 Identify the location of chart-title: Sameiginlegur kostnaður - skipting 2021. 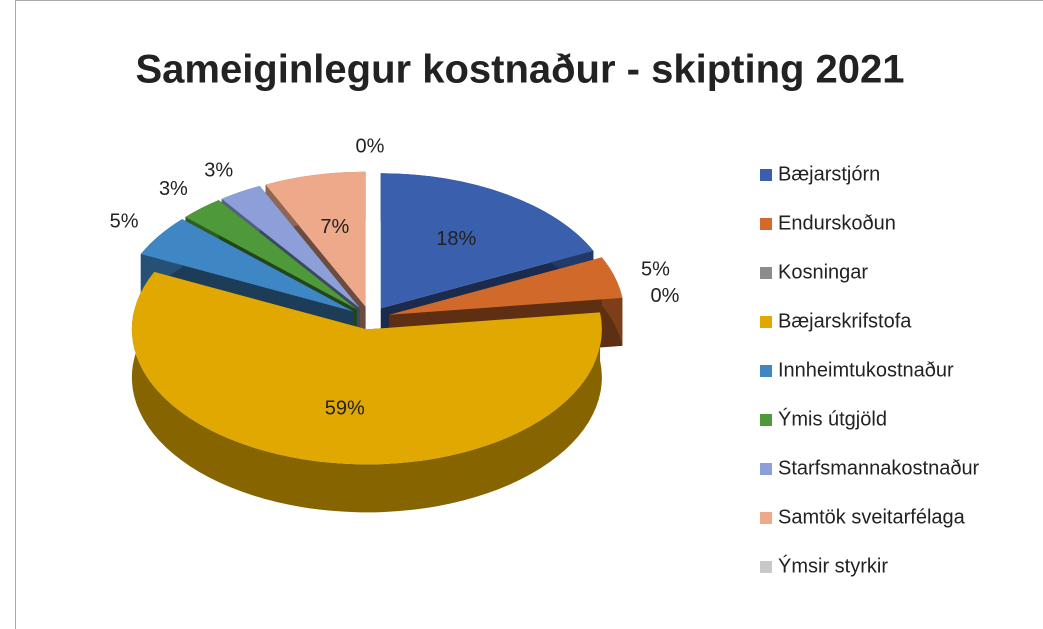
(519, 70).